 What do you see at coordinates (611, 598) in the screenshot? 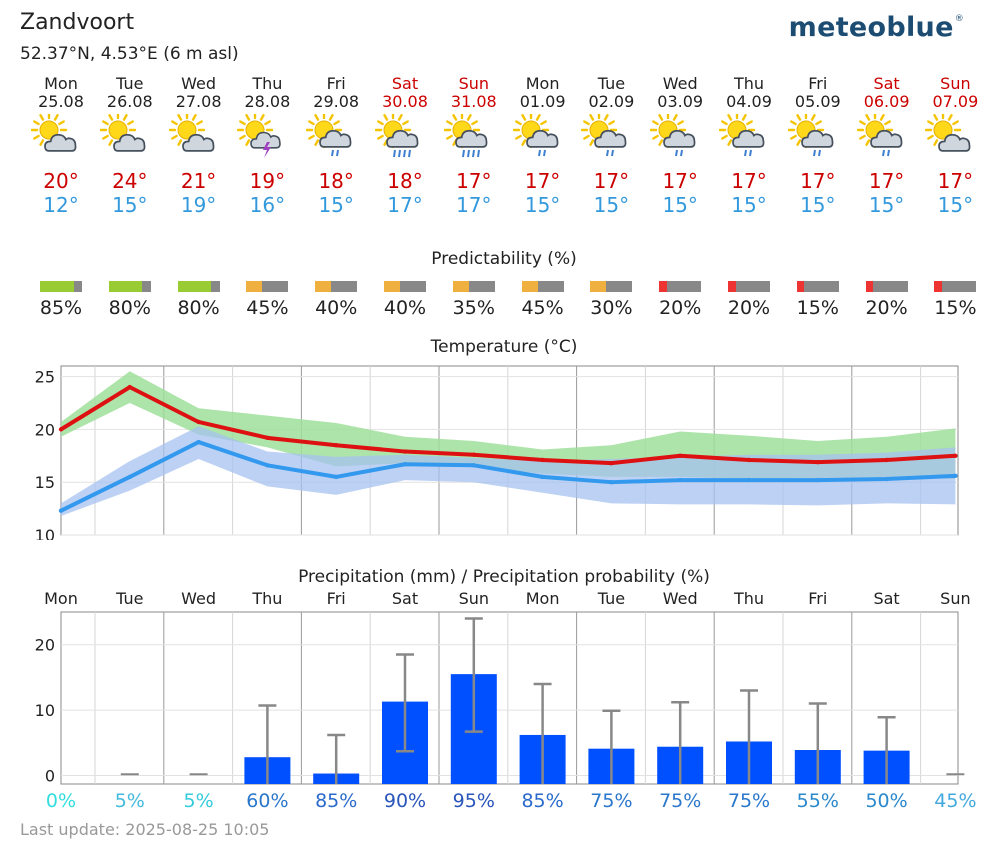
I see `precip-x-label: Tue` at bounding box center [611, 598].